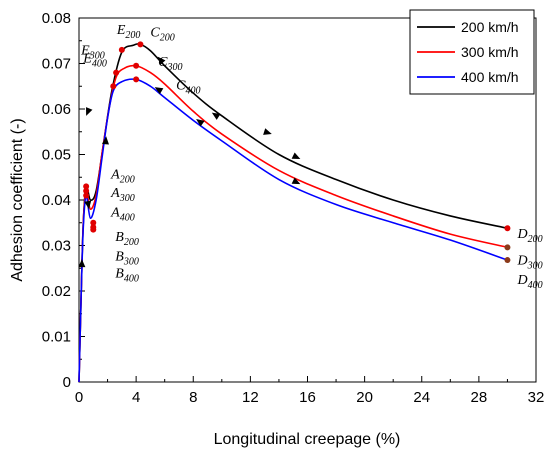 The image size is (550, 458). What do you see at coordinates (490, 52) in the screenshot?
I see `legend-label: 300 km/h` at bounding box center [490, 52].